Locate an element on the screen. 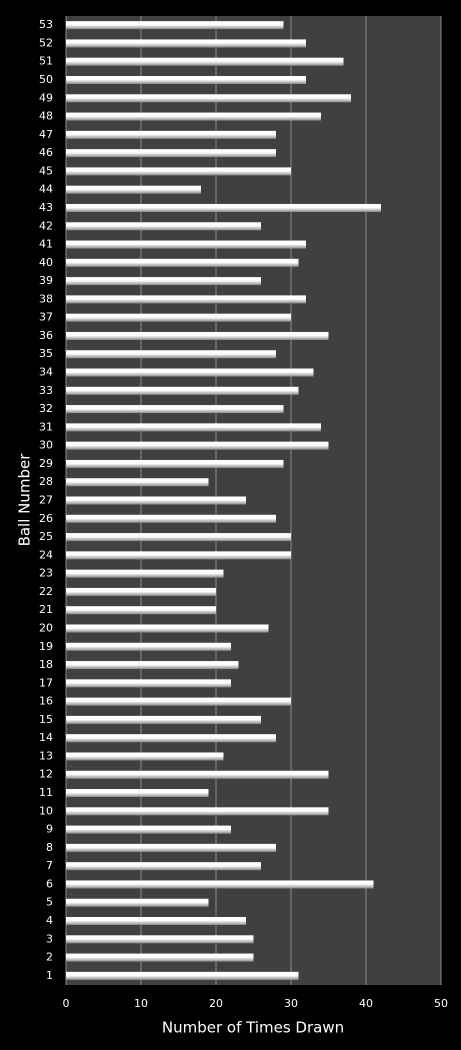 The width and height of the screenshot is (461, 1050). y-tick-label: 20 is located at coordinates (46, 627).